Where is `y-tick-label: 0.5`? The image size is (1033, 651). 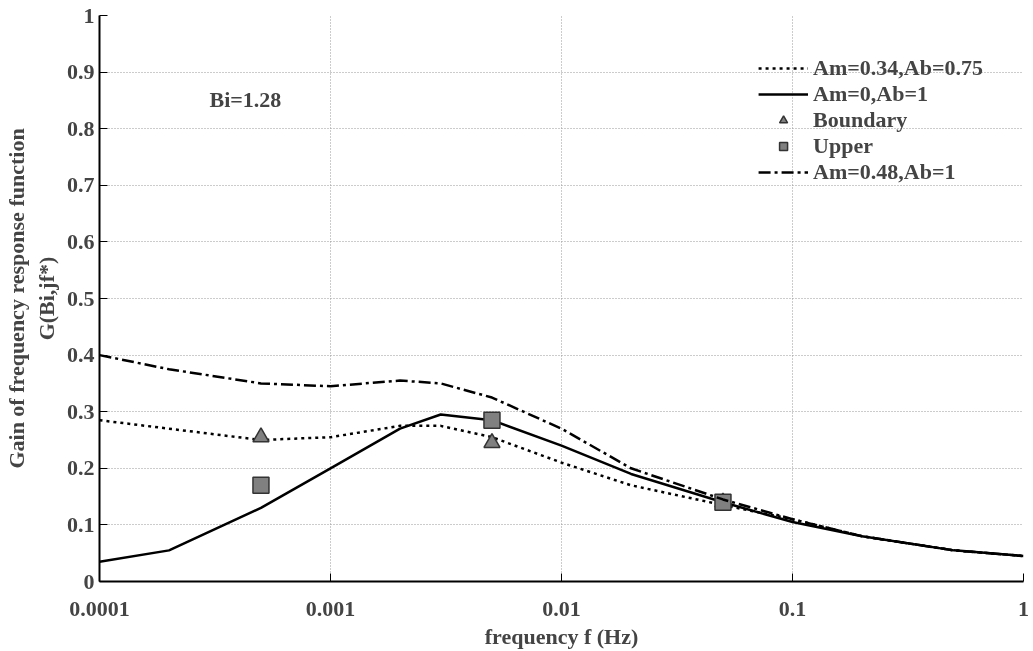 y-tick-label: 0.5 is located at coordinates (81, 298).